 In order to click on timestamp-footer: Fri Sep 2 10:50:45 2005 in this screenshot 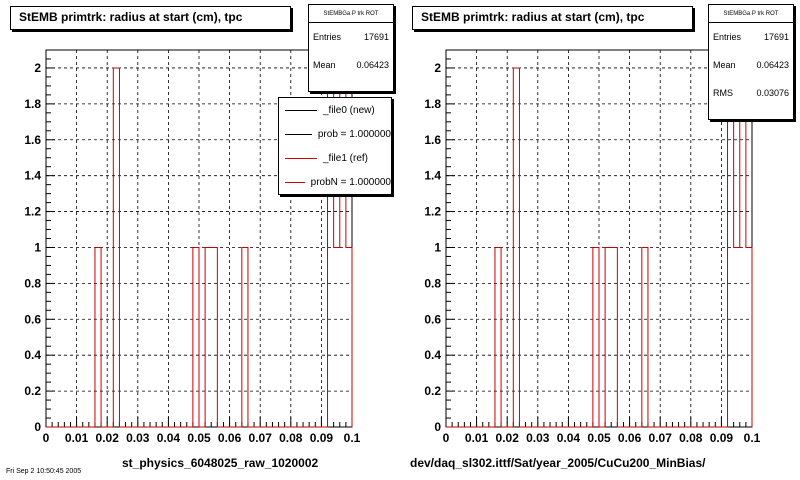, I will do `click(44, 471)`.